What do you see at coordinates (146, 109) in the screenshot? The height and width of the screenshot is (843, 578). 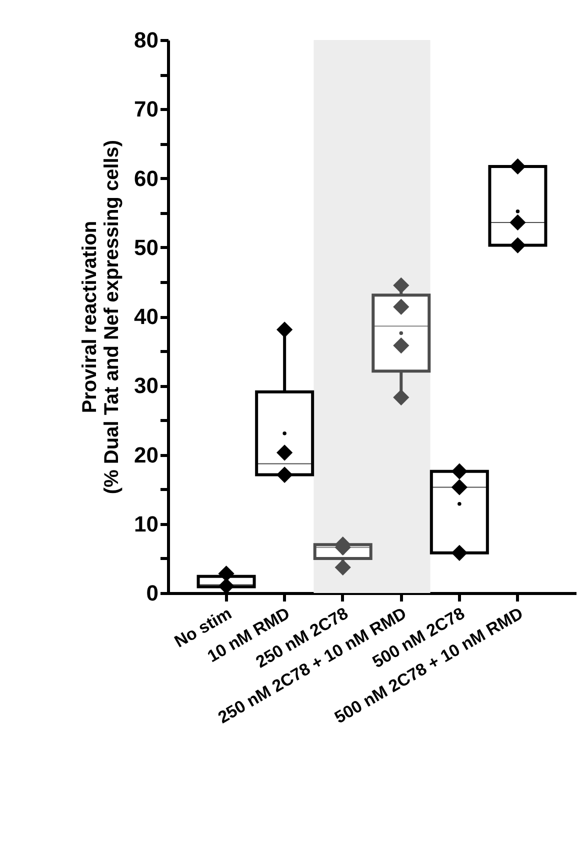 I see `y-tick-label: 70` at bounding box center [146, 109].